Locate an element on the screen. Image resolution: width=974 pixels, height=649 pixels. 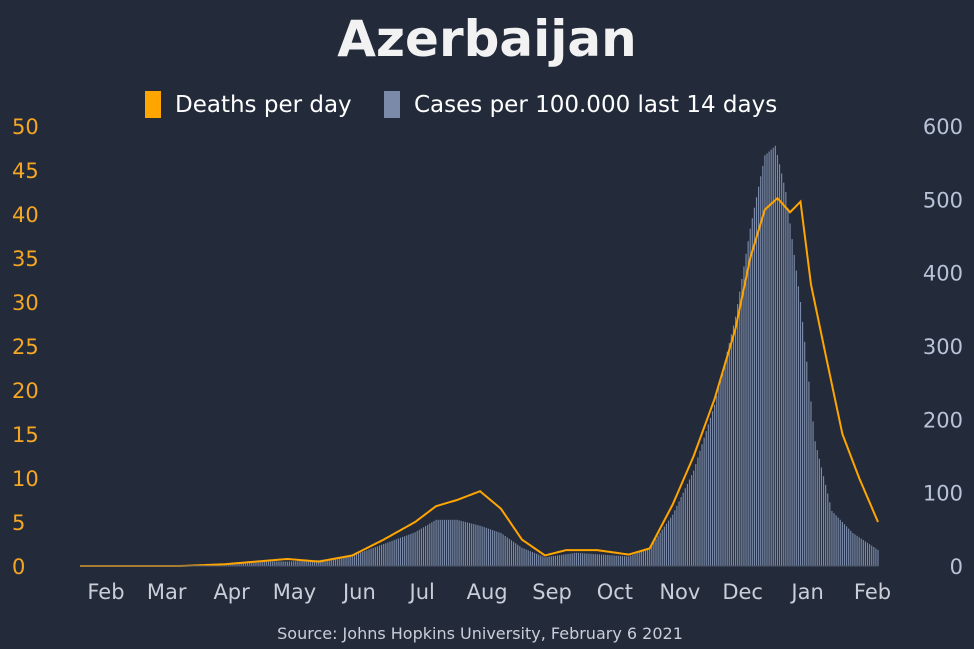
x-axis: Feb Mar Apr May Jun Jul Aug Sep Oct Nov Dec Jan Feb is located at coordinates (489, 592).